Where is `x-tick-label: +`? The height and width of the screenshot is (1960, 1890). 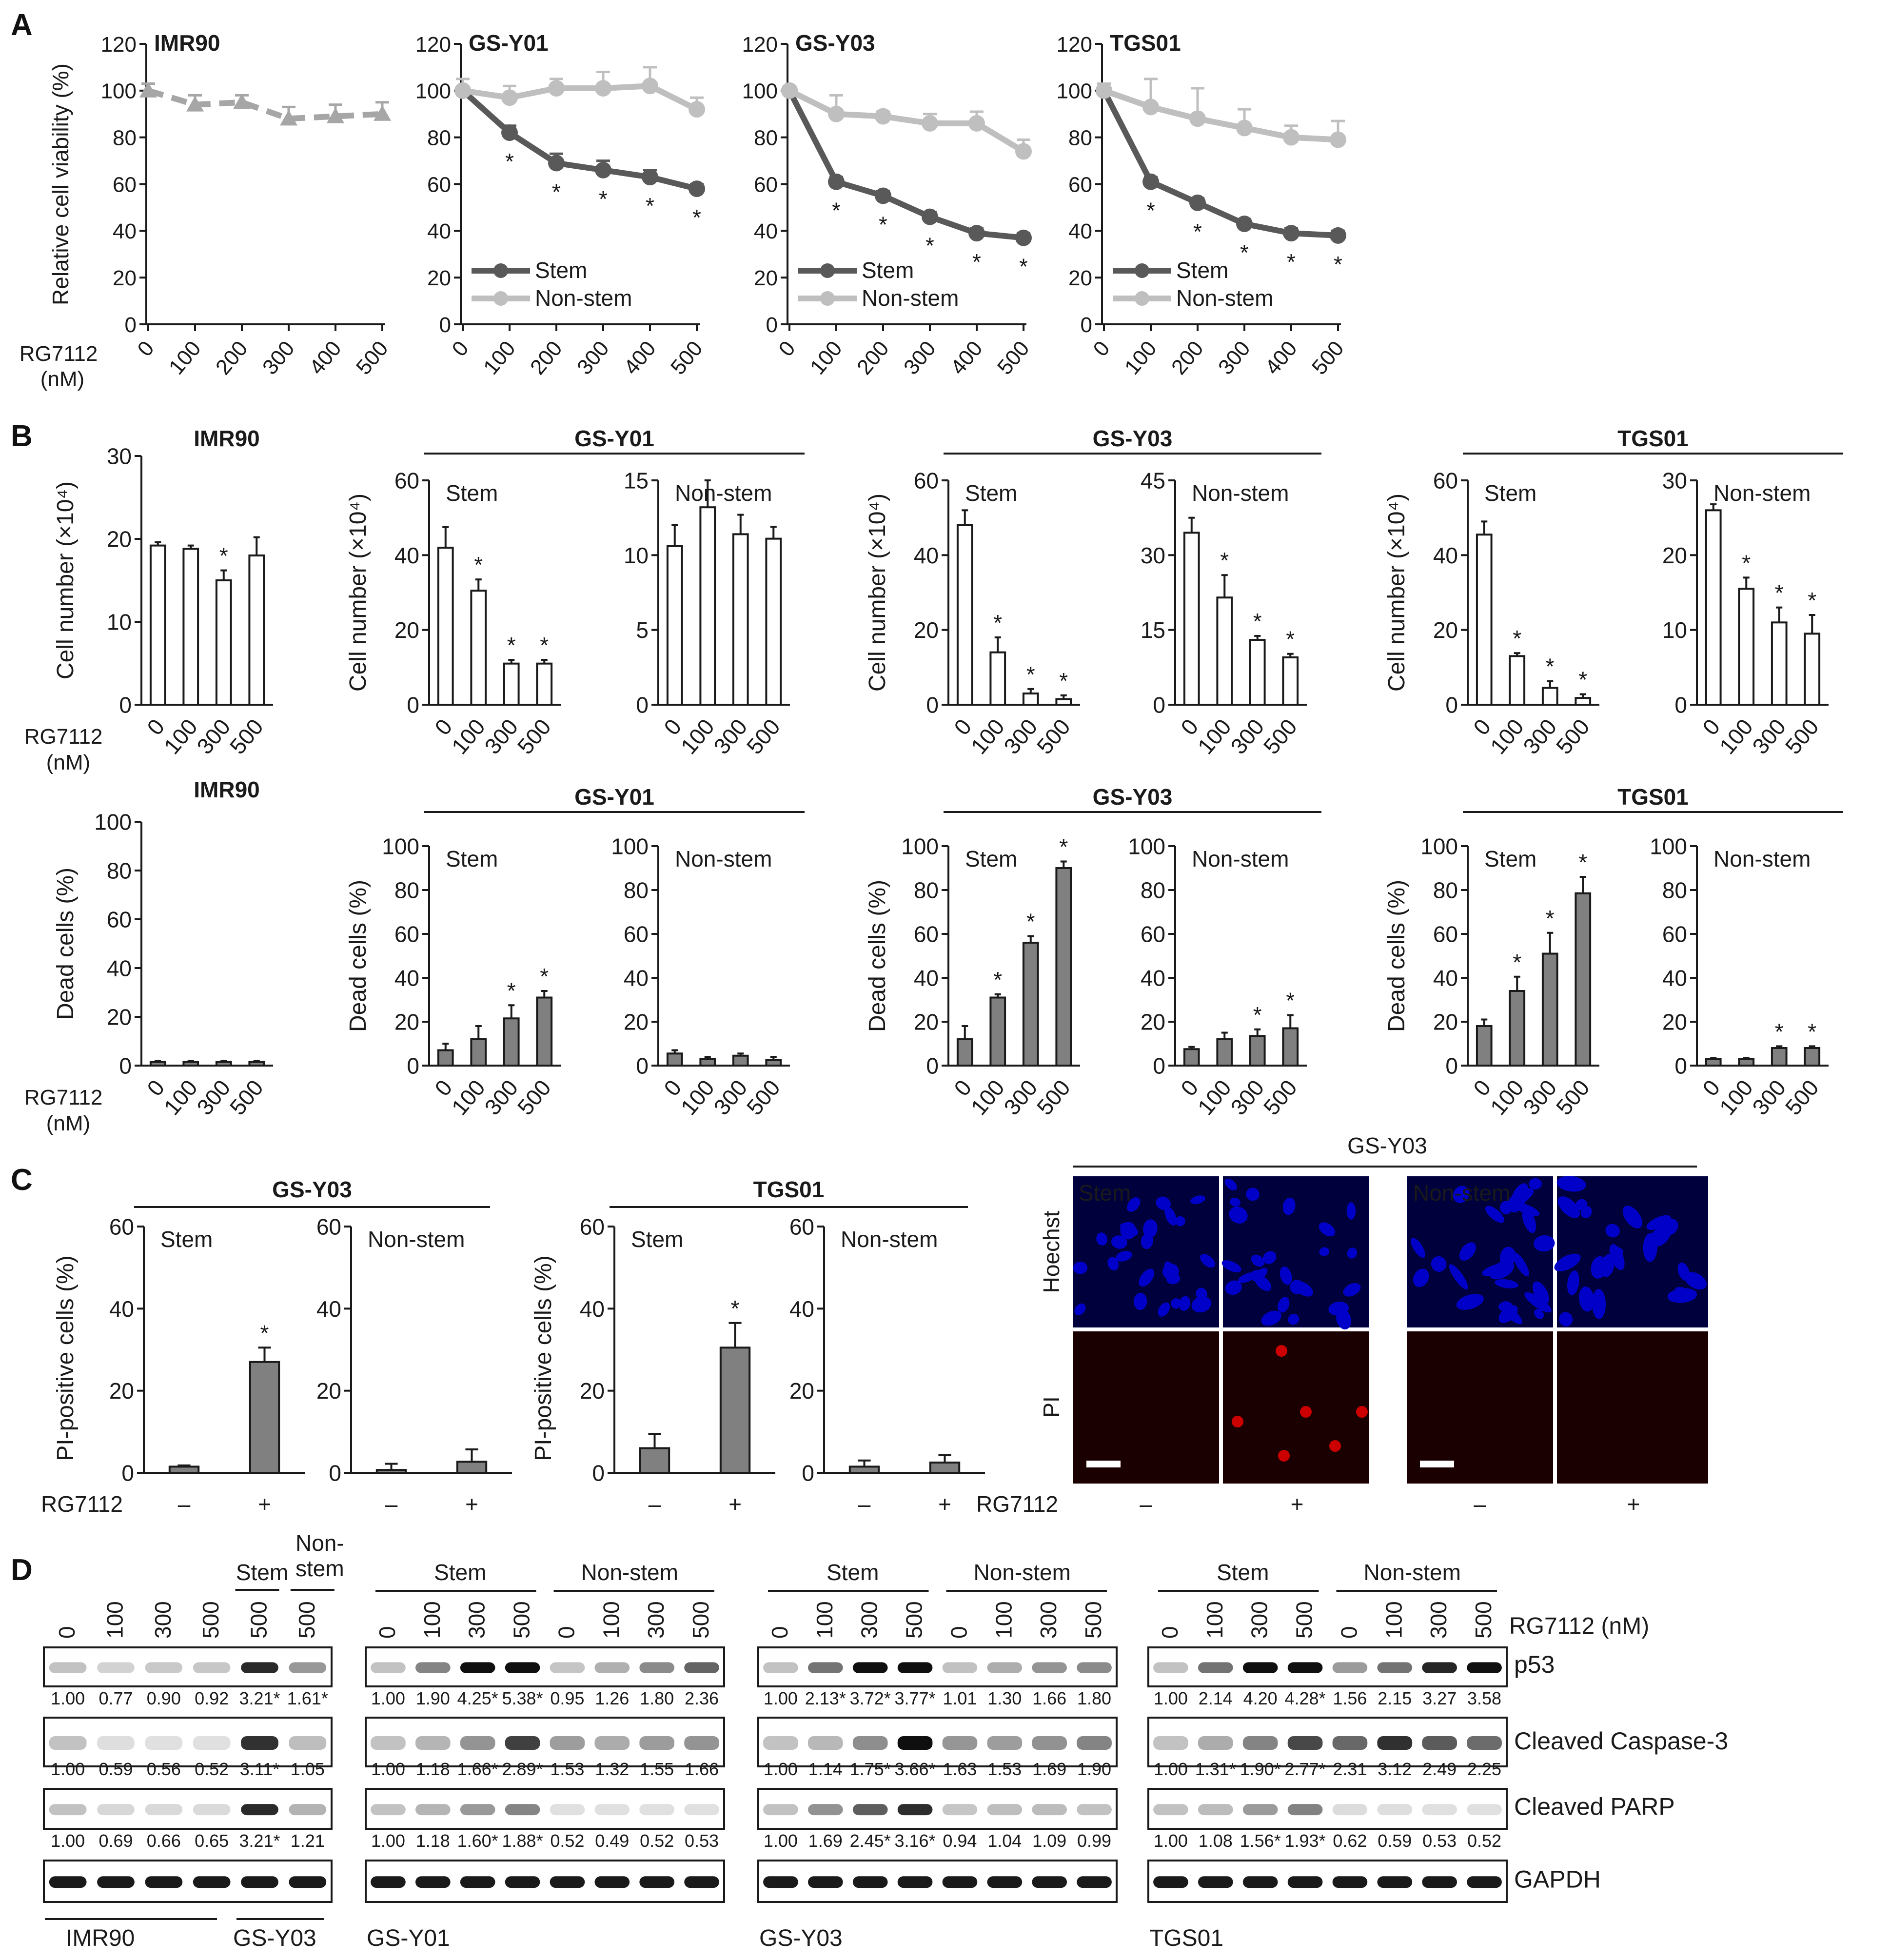
x-tick-label: + is located at coordinates (264, 1504).